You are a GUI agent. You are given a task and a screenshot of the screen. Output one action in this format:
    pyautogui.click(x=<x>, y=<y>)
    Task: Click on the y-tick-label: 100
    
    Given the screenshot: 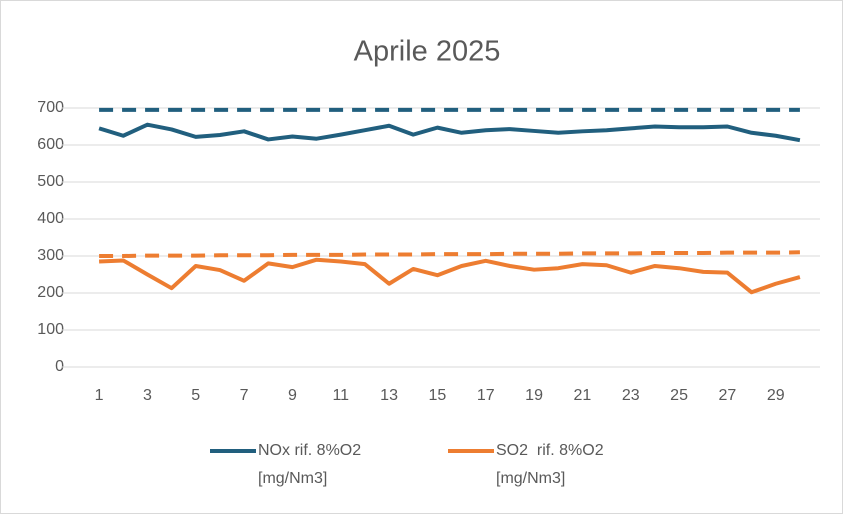 What is the action you would take?
    pyautogui.click(x=50, y=329)
    